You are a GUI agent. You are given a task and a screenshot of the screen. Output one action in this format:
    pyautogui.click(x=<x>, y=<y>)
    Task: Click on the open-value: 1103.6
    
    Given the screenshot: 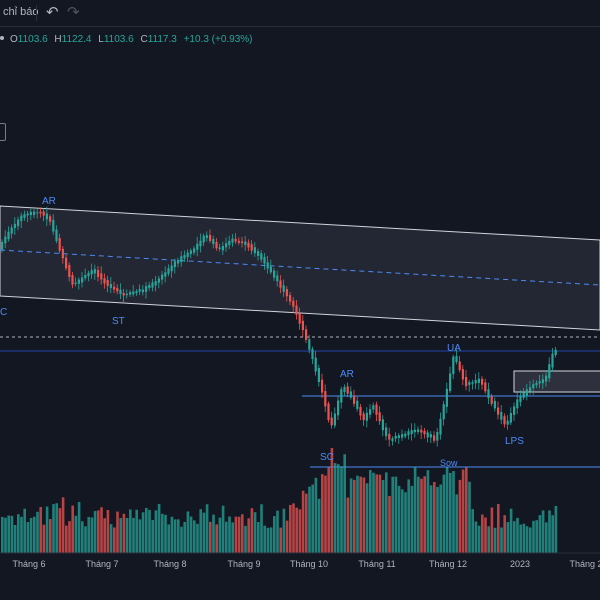 What is the action you would take?
    pyautogui.click(x=32, y=39)
    